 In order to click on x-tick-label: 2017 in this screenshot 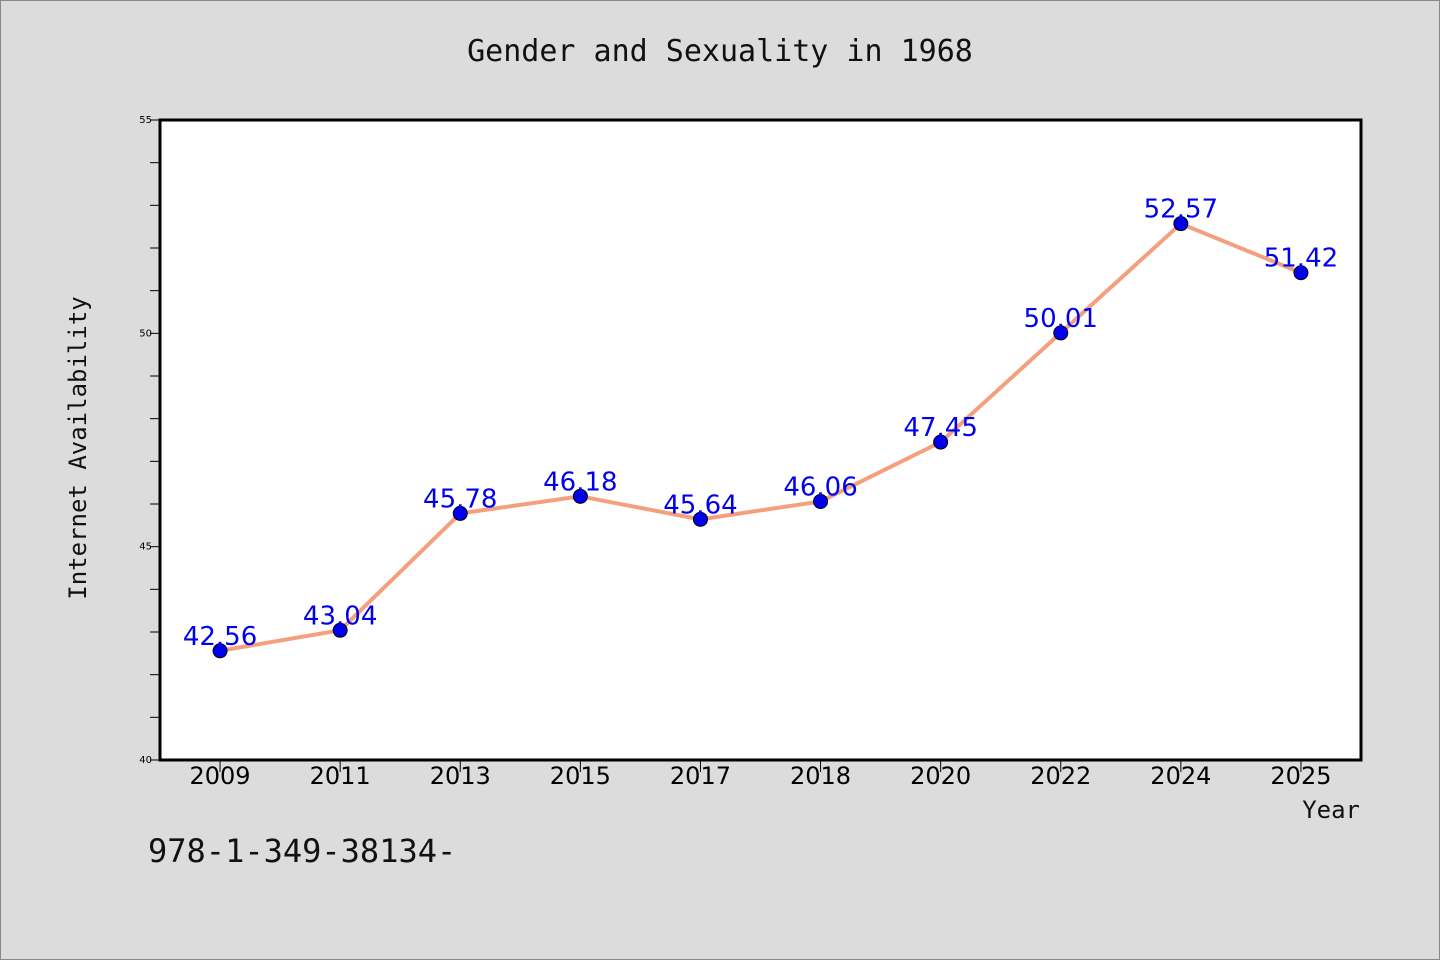, I will do `click(700, 776)`.